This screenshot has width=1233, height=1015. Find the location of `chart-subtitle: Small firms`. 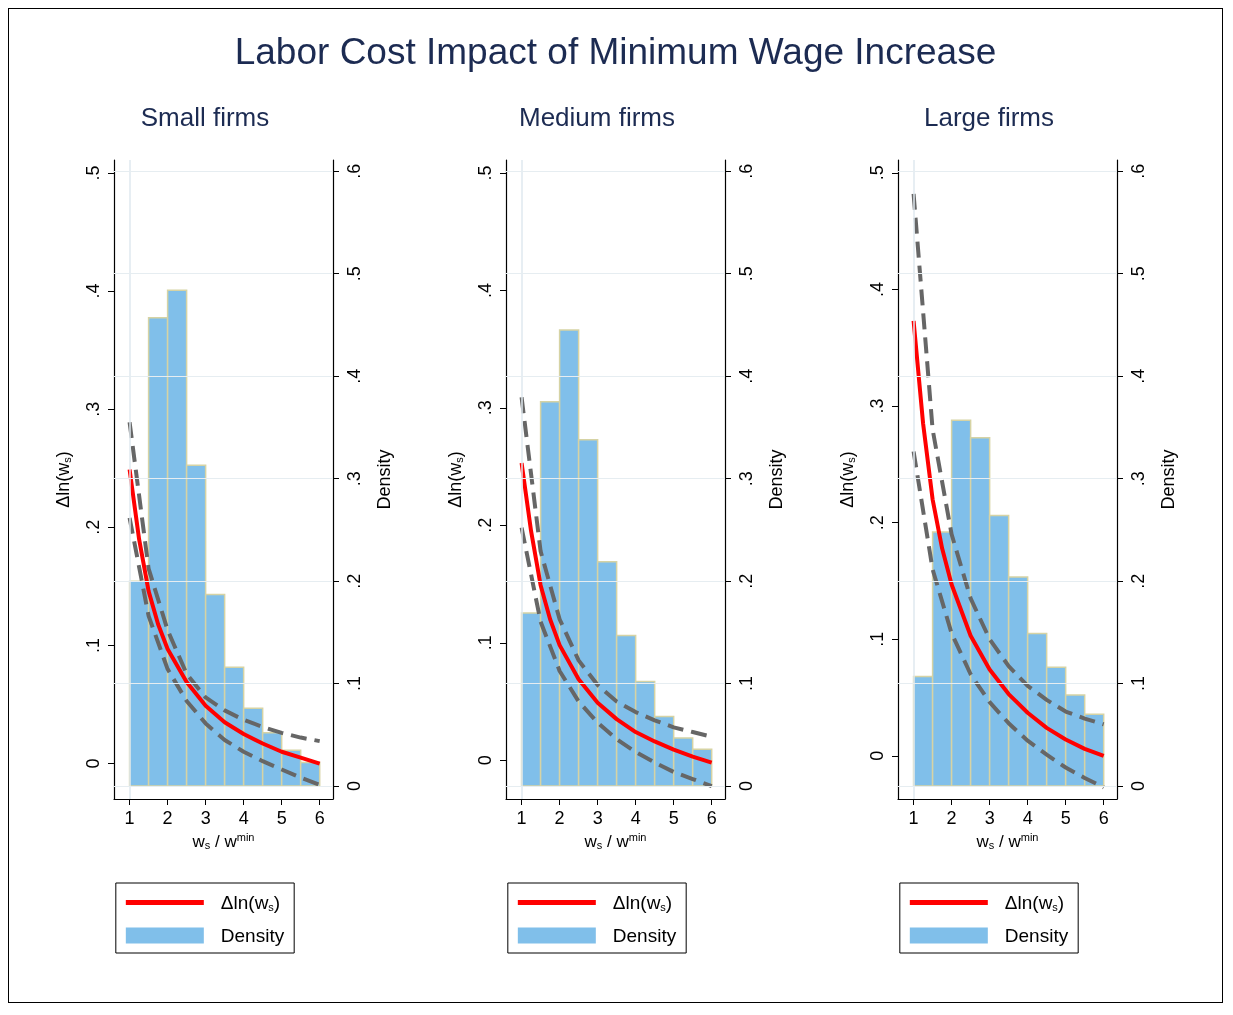

chart-subtitle: Small firms is located at coordinates (205, 117).